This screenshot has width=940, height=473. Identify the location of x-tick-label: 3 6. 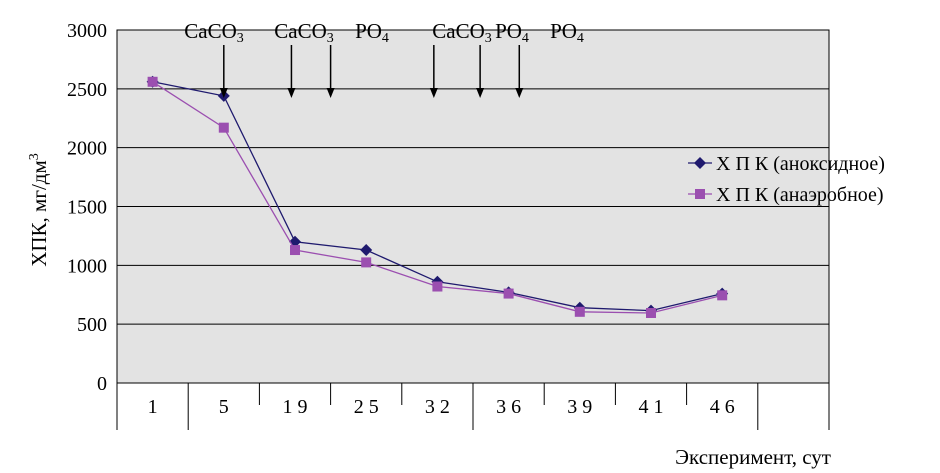
(508, 407).